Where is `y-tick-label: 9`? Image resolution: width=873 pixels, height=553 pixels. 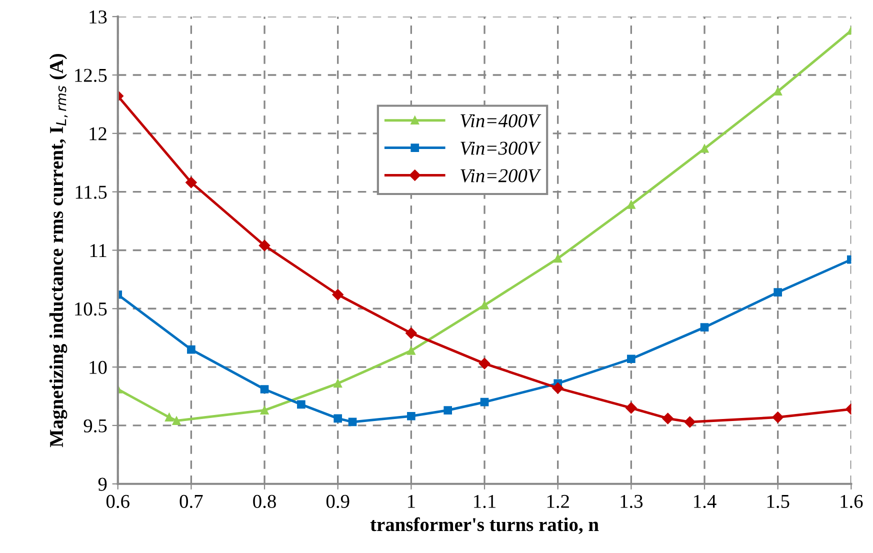 y-tick-label: 9 is located at coordinates (102, 484).